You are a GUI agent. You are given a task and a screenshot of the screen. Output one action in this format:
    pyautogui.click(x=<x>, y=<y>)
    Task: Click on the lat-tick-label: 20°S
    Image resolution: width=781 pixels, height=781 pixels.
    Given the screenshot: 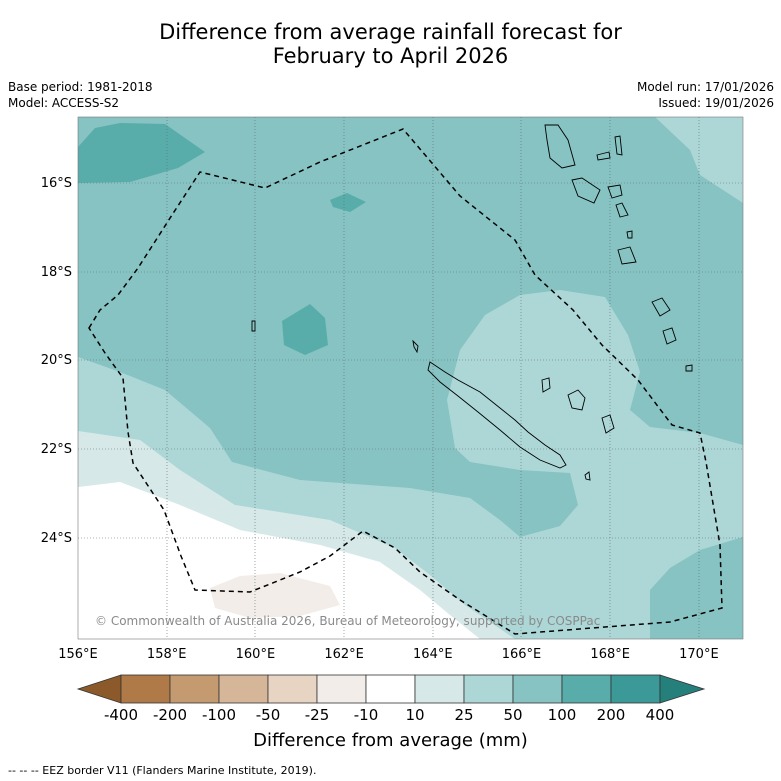 What is the action you would take?
    pyautogui.click(x=56, y=360)
    